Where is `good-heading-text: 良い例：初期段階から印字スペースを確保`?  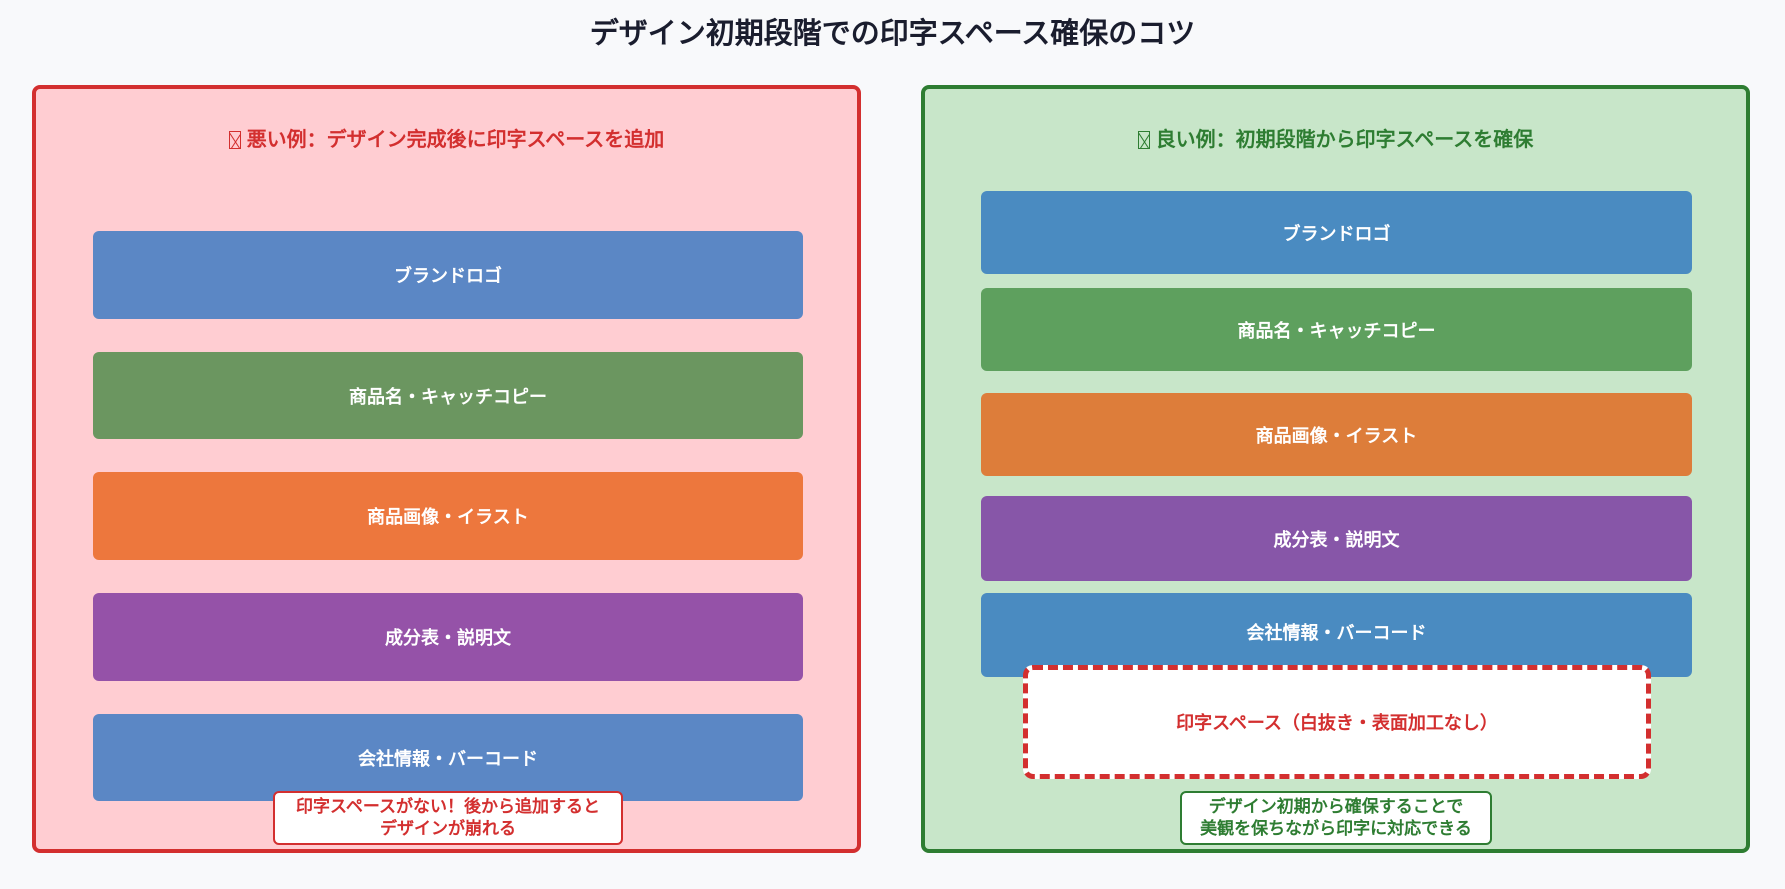 good-heading-text: 良い例：初期段階から印字スペースを確保 is located at coordinates (1344, 139).